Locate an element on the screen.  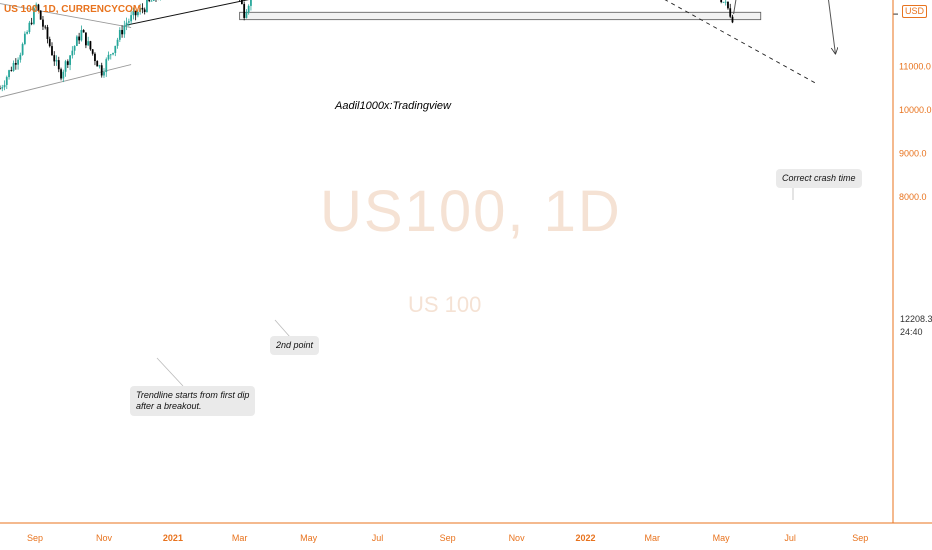
second-point-note: 2nd point is located at coordinates (295, 345).